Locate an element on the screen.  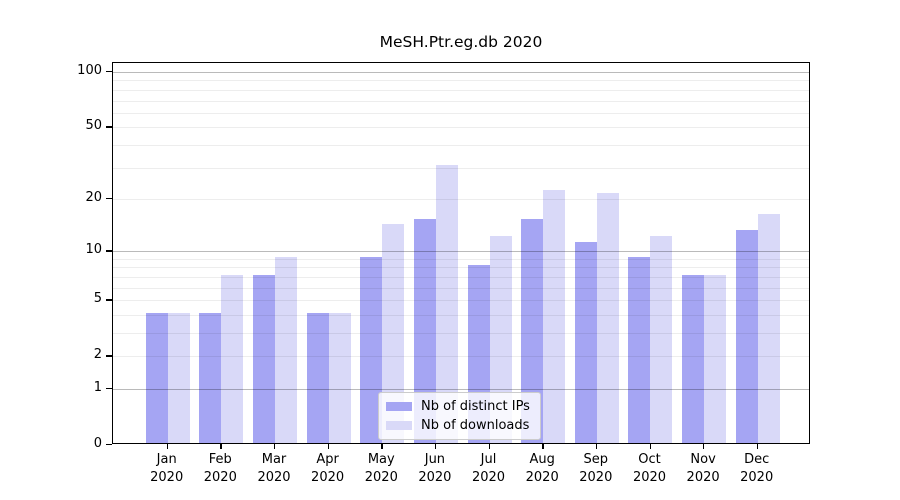
x-tick-apr is located at coordinates (328, 446).